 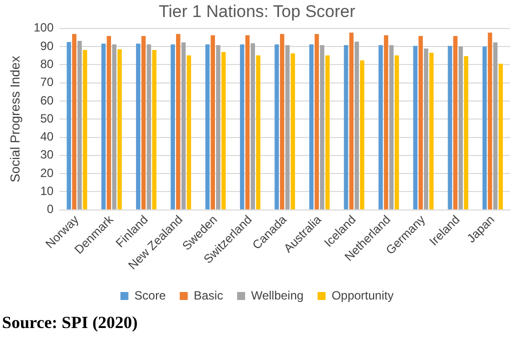 I want to click on legend-label: Score, so click(x=150, y=295).